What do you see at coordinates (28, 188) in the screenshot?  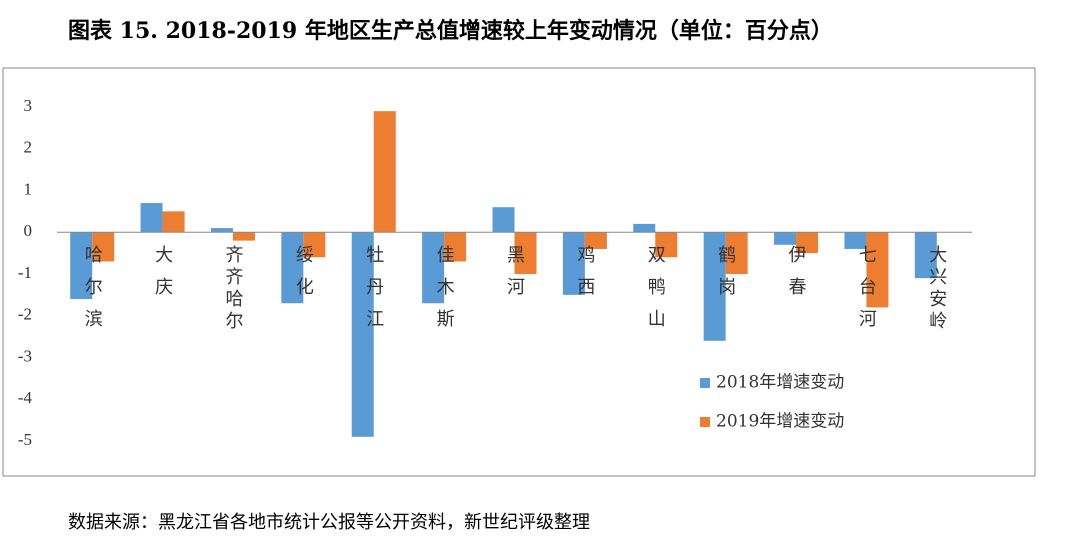 I see `y-tick-label: 1` at bounding box center [28, 188].